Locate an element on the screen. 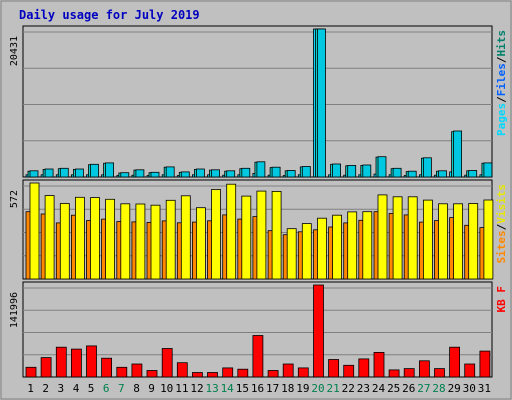  x-tick-label: 24 is located at coordinates (379, 388).